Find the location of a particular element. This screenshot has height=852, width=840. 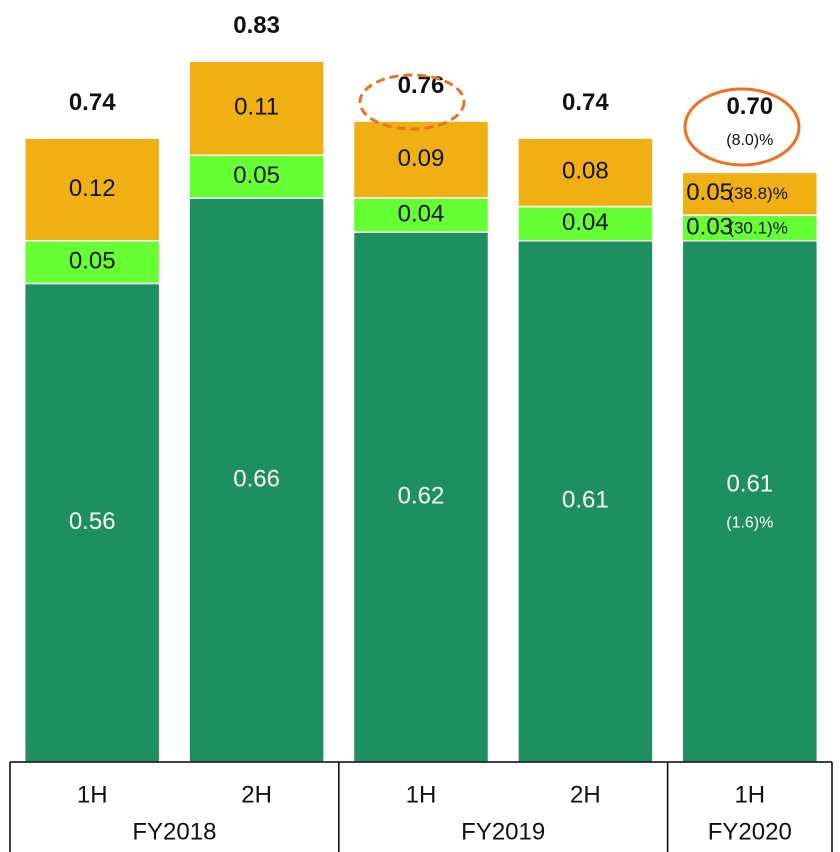

value-label: 0.12 is located at coordinates (92, 188).